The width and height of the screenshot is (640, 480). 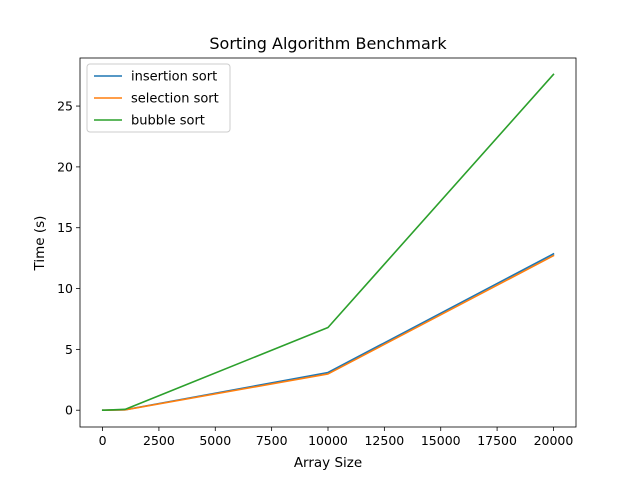 I want to click on y-tick-label: 15, so click(x=65, y=227).